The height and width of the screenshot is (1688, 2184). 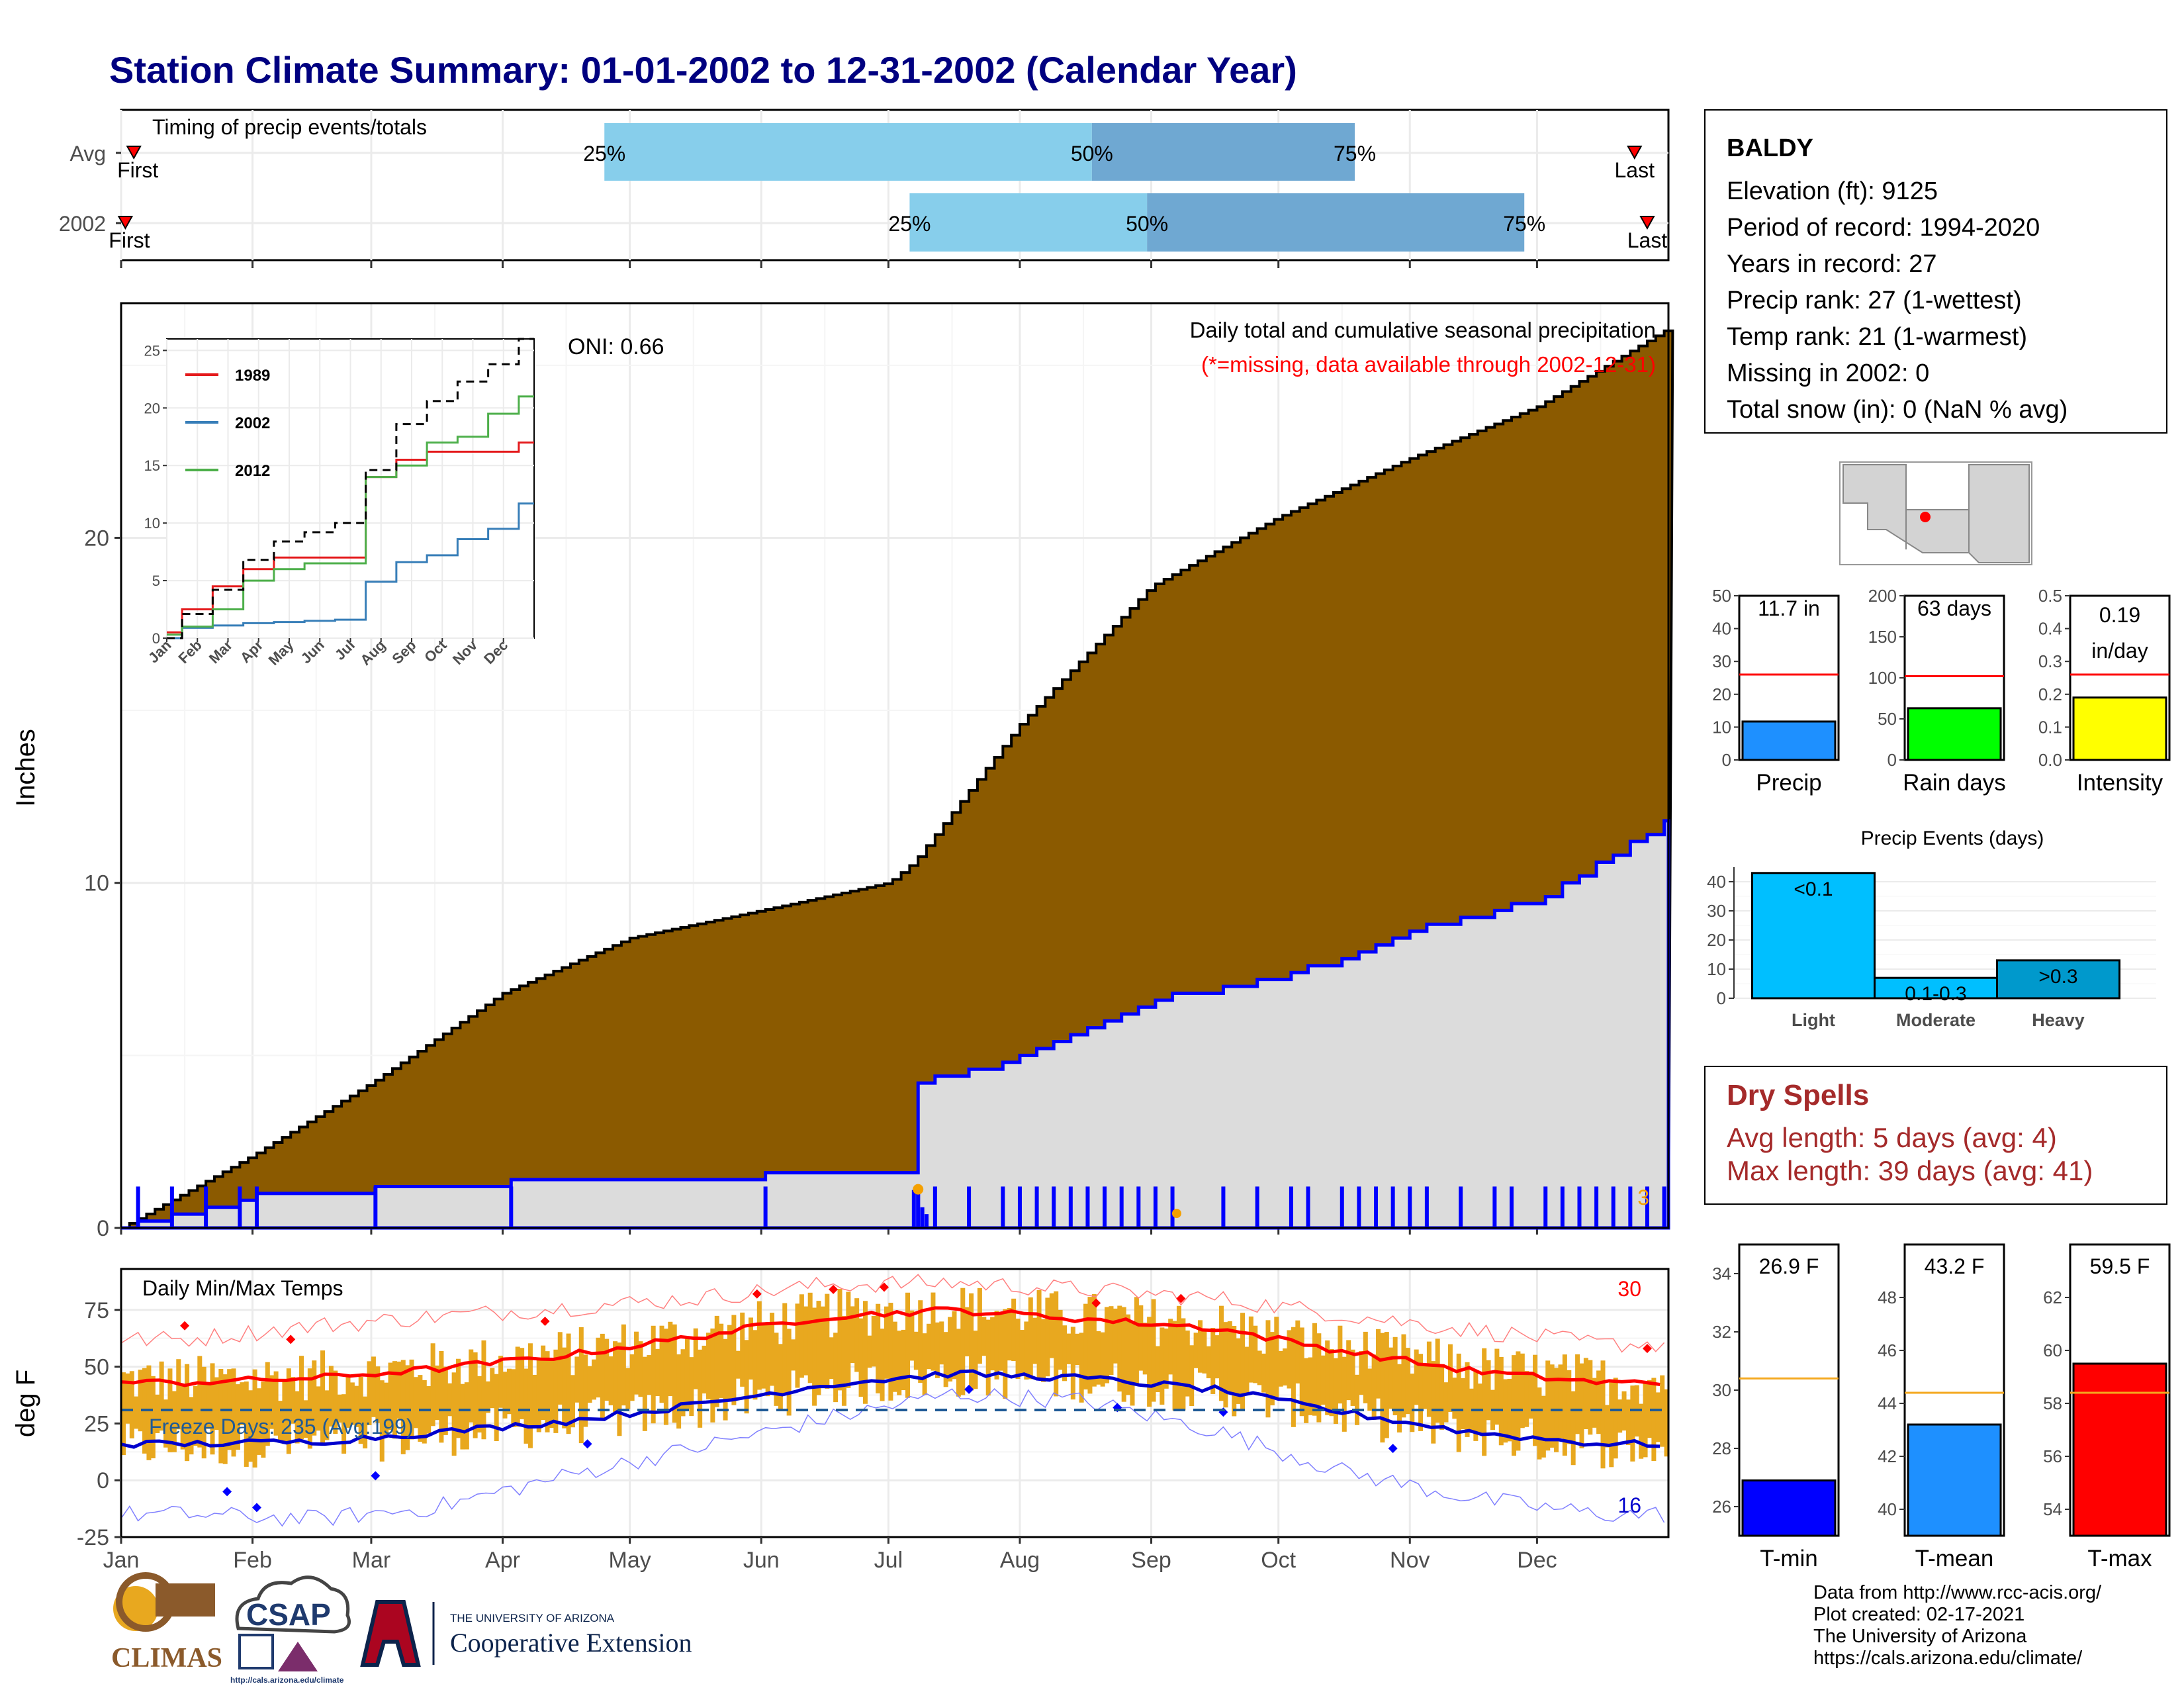 I want to click on temp-summary-ytick-label: 58, so click(x=2052, y=1403).